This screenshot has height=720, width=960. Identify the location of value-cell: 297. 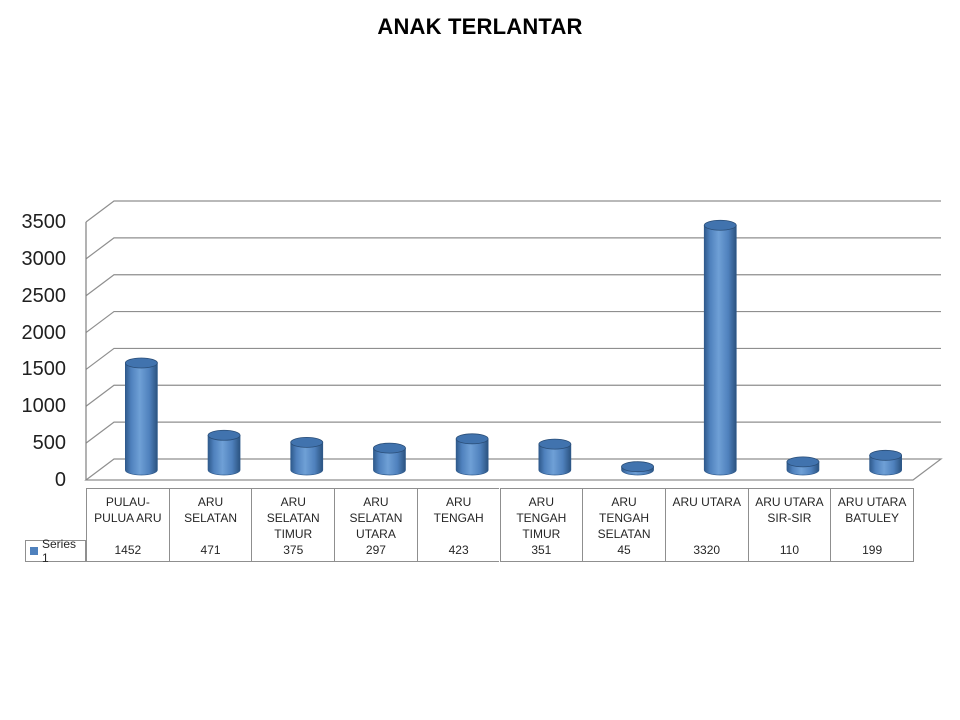
(375, 551).